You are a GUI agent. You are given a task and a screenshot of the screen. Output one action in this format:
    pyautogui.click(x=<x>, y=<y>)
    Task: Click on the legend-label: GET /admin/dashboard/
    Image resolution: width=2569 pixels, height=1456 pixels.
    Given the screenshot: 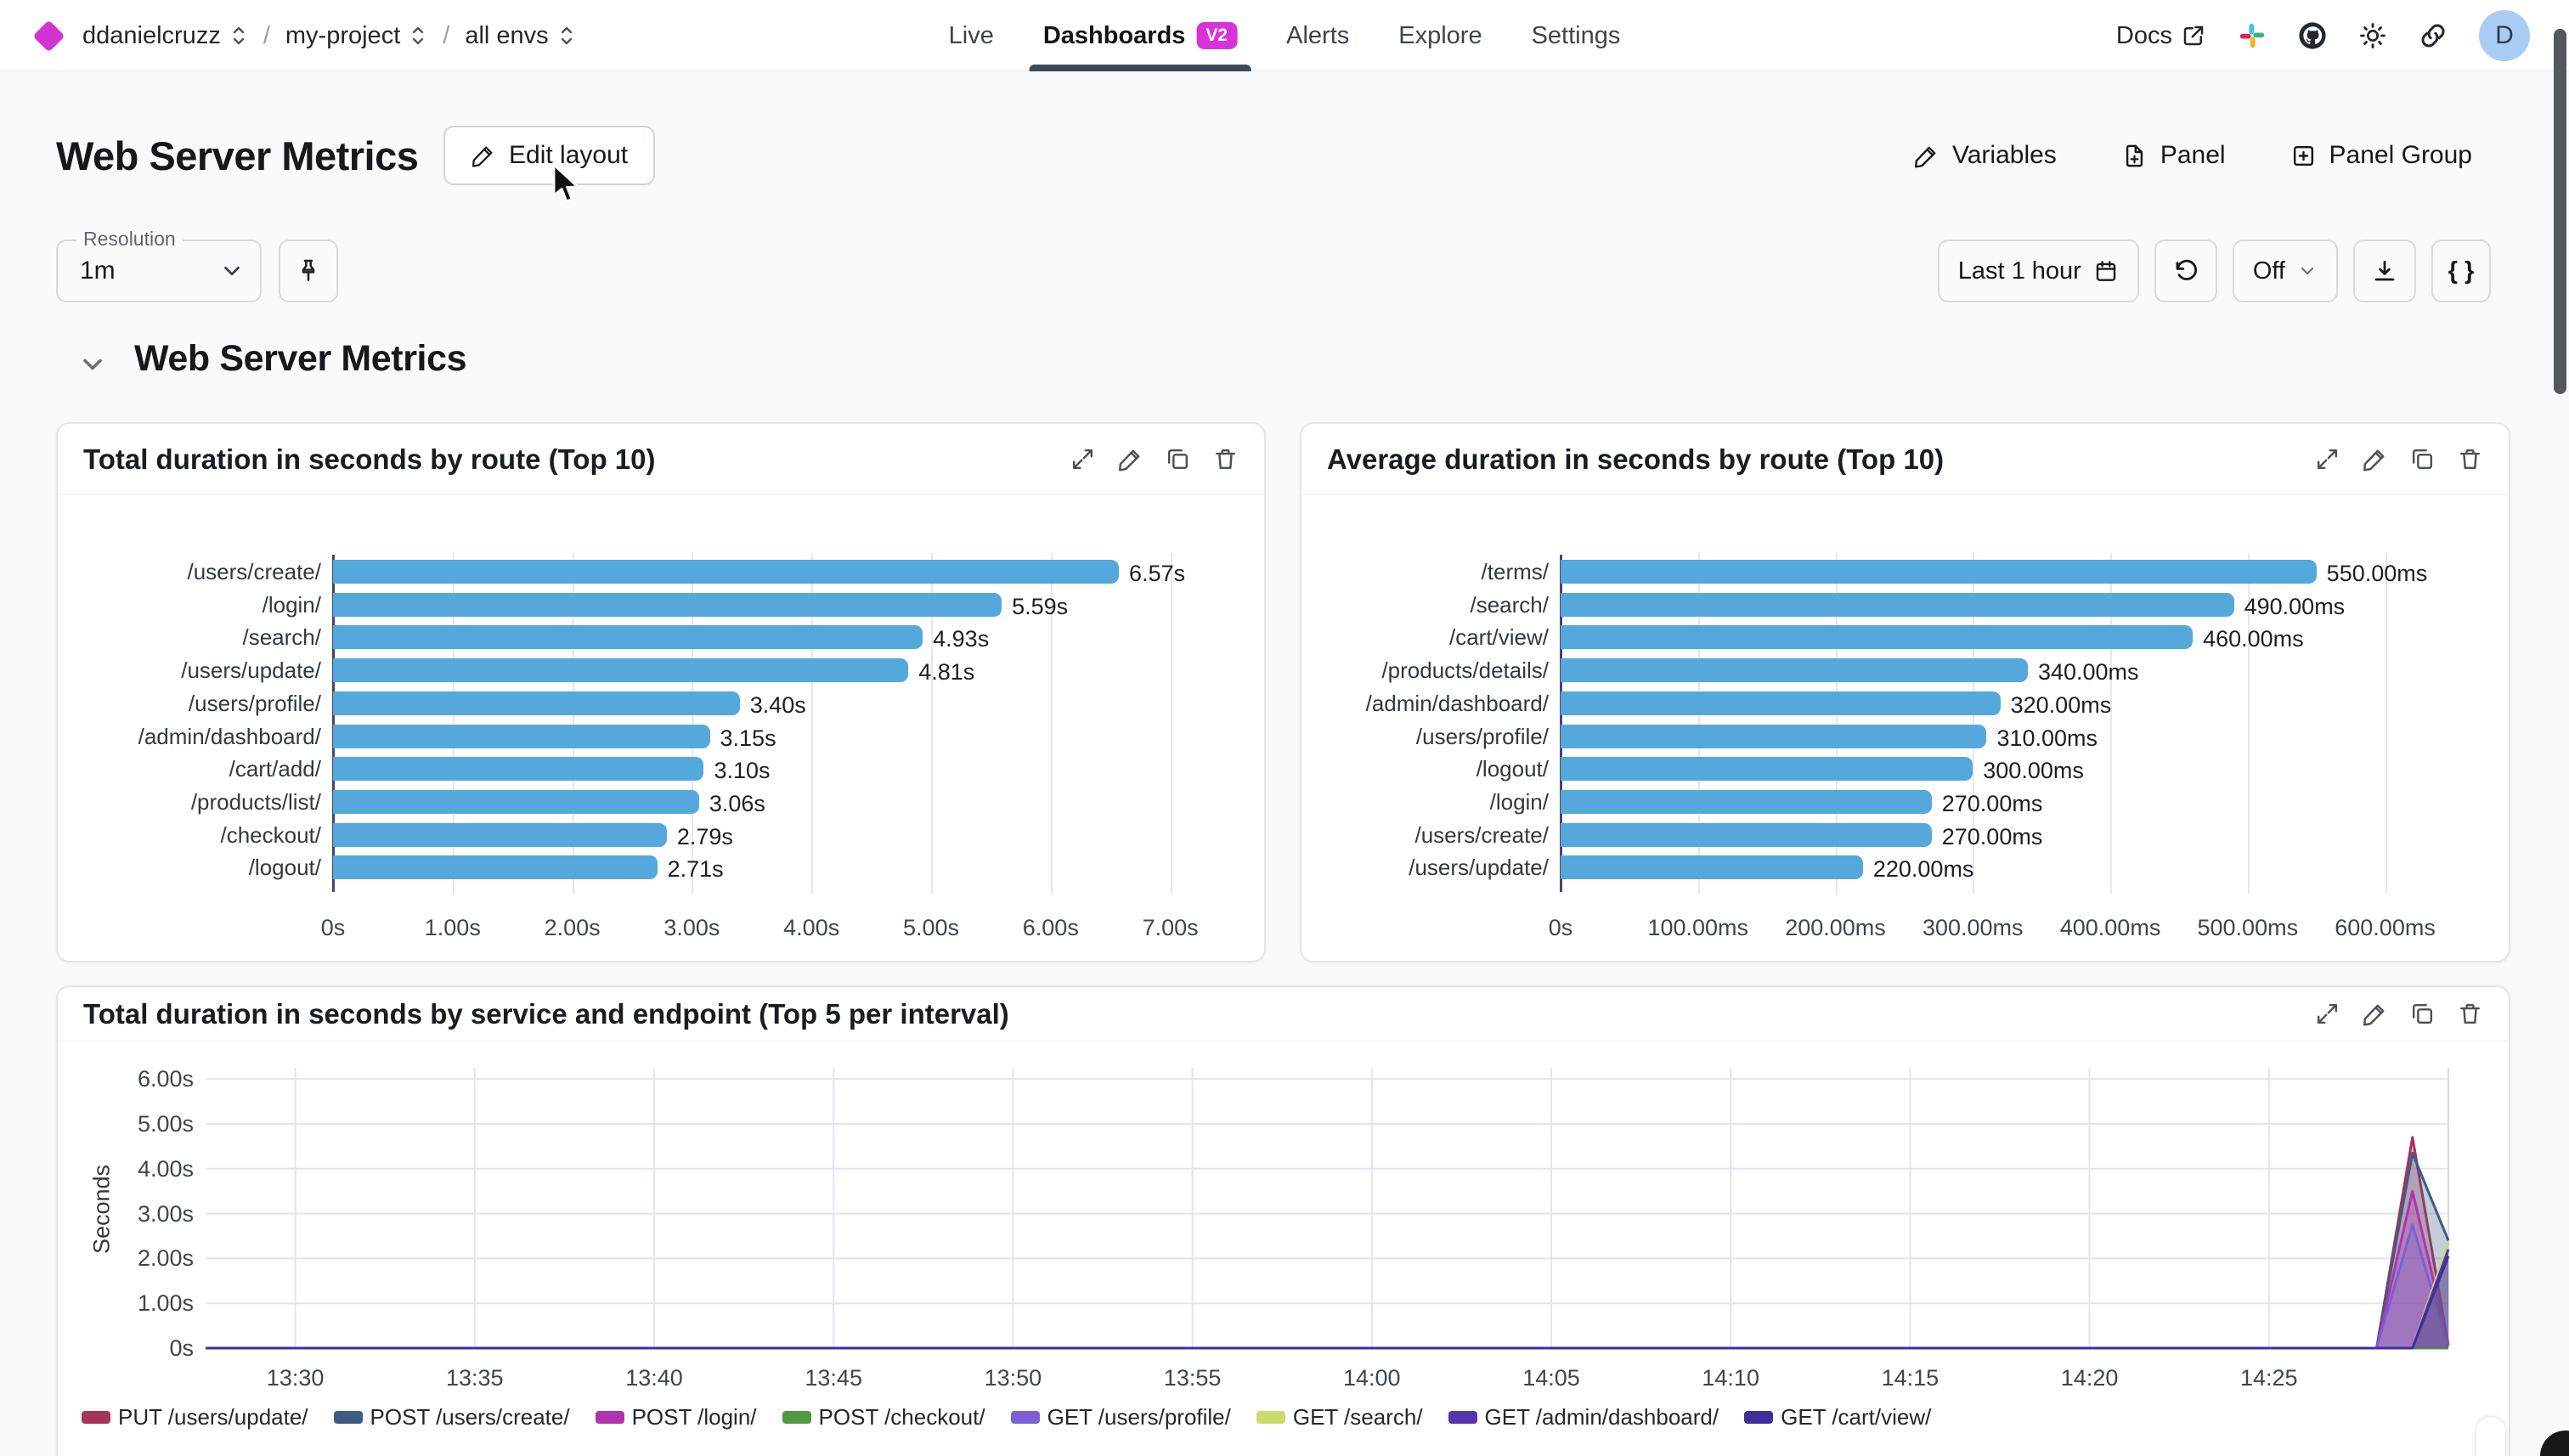 What is the action you would take?
    pyautogui.click(x=1602, y=1417)
    